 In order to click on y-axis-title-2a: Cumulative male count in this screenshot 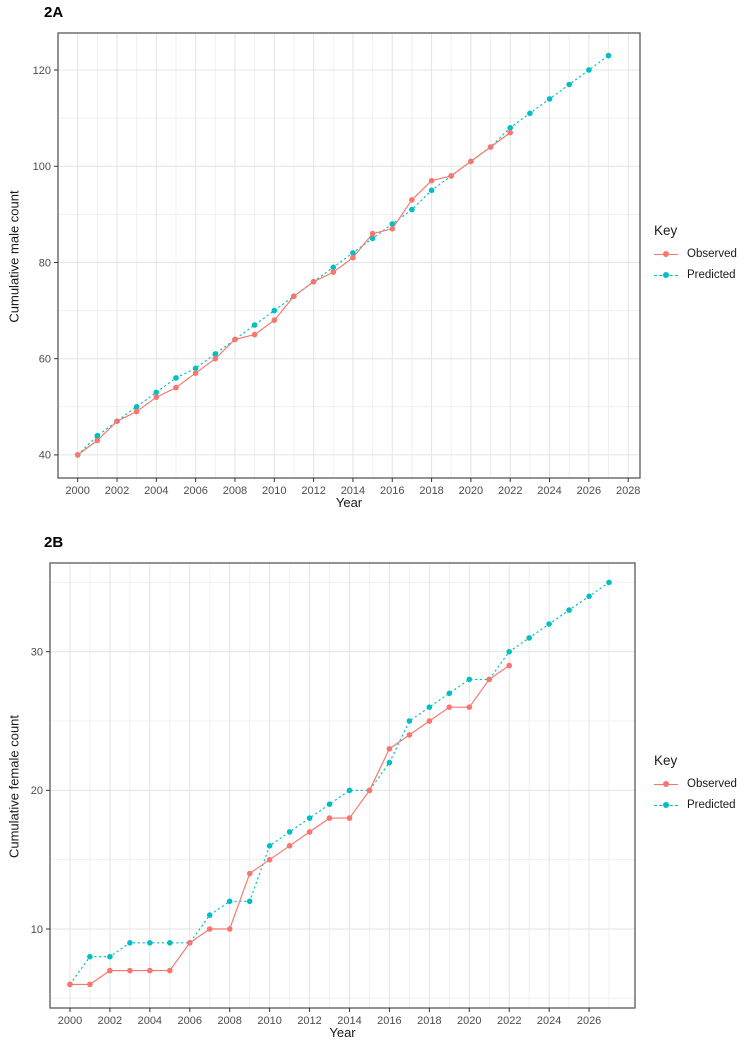, I will do `click(14, 256)`.